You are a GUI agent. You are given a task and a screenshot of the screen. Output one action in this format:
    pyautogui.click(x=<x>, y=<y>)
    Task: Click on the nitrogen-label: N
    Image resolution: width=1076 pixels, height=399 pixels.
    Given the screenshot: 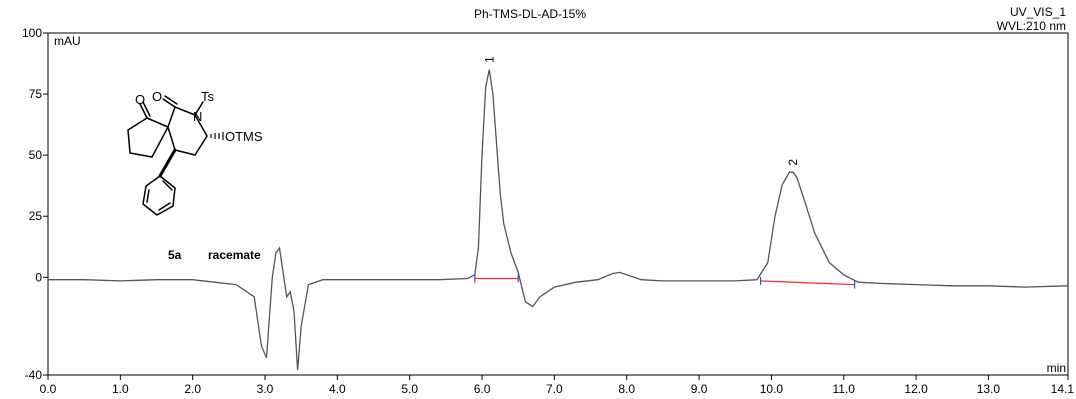 What is the action you would take?
    pyautogui.click(x=197, y=116)
    